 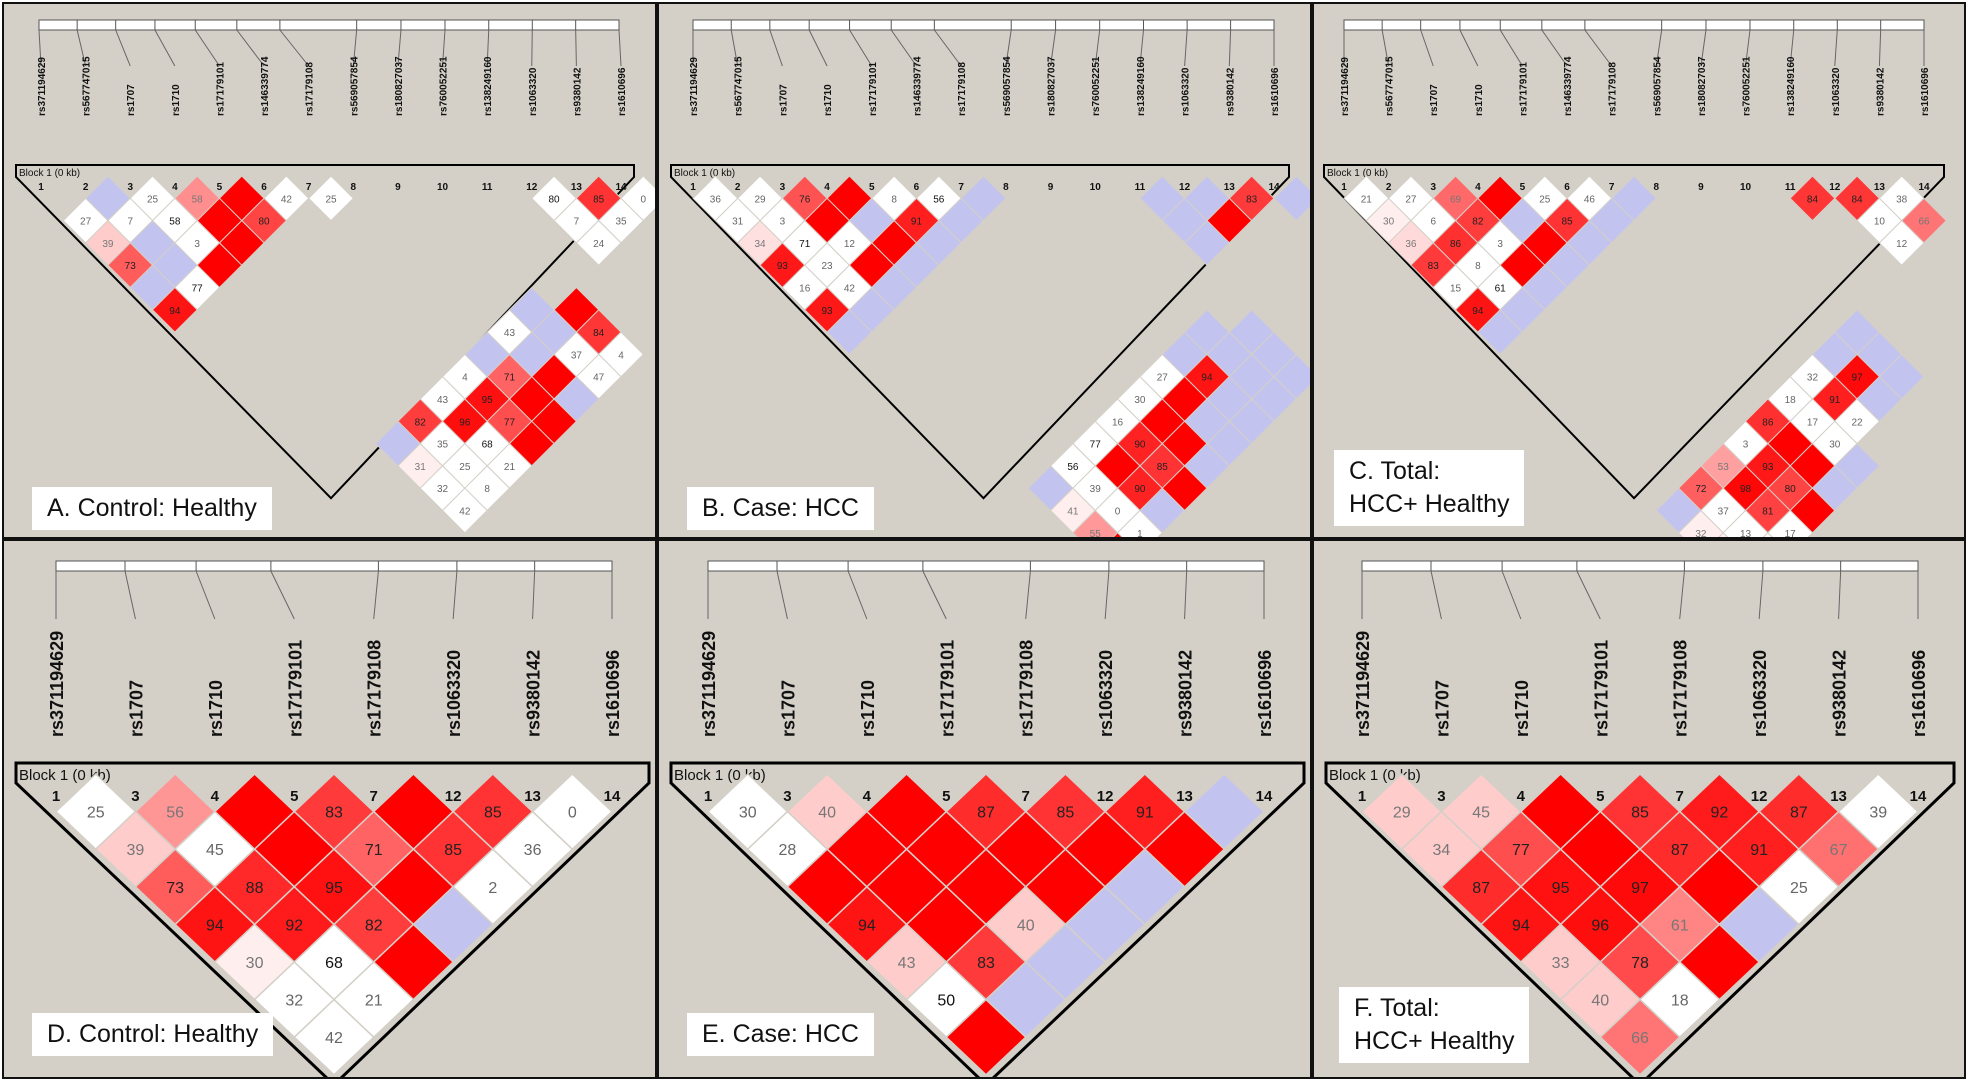 I want to click on snp-label: rs1710, so click(x=1522, y=708).